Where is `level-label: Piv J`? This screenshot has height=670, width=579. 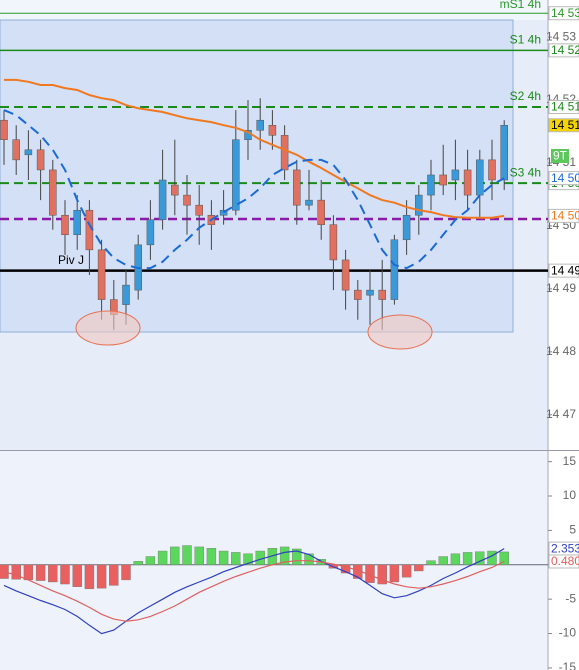 level-label: Piv J is located at coordinates (71, 260).